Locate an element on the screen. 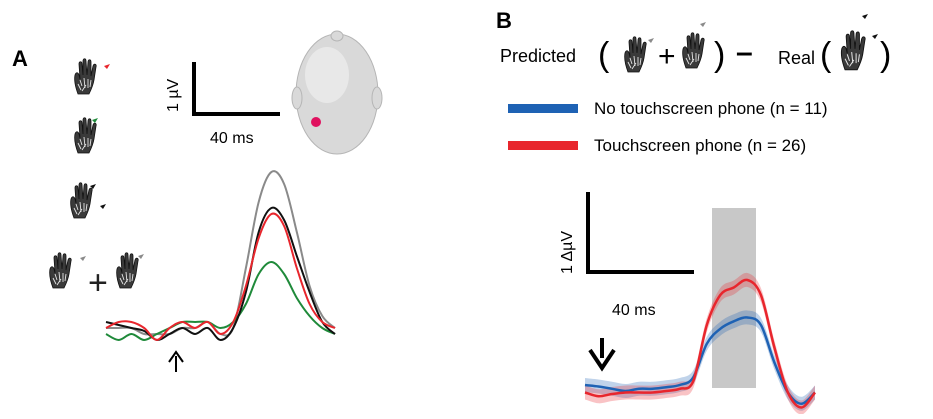  panel-a-scale-bar: 1 µV 40 ms is located at coordinates (222, 104).